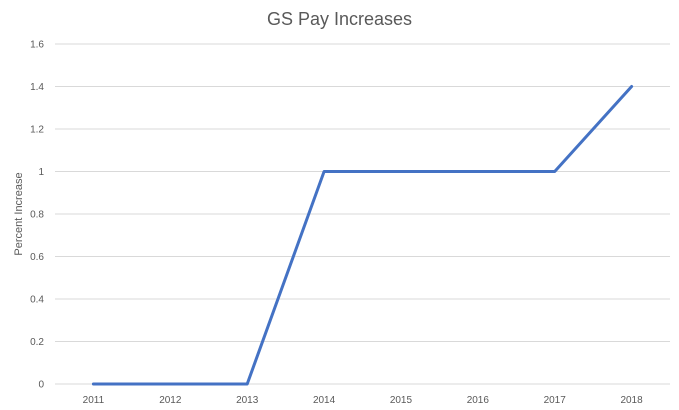 This screenshot has width=679, height=410. I want to click on y-axis-ticks: 0 0.2 0.4 0.6 0.8 1 1.2 1.4 1.6, so click(37, 215).